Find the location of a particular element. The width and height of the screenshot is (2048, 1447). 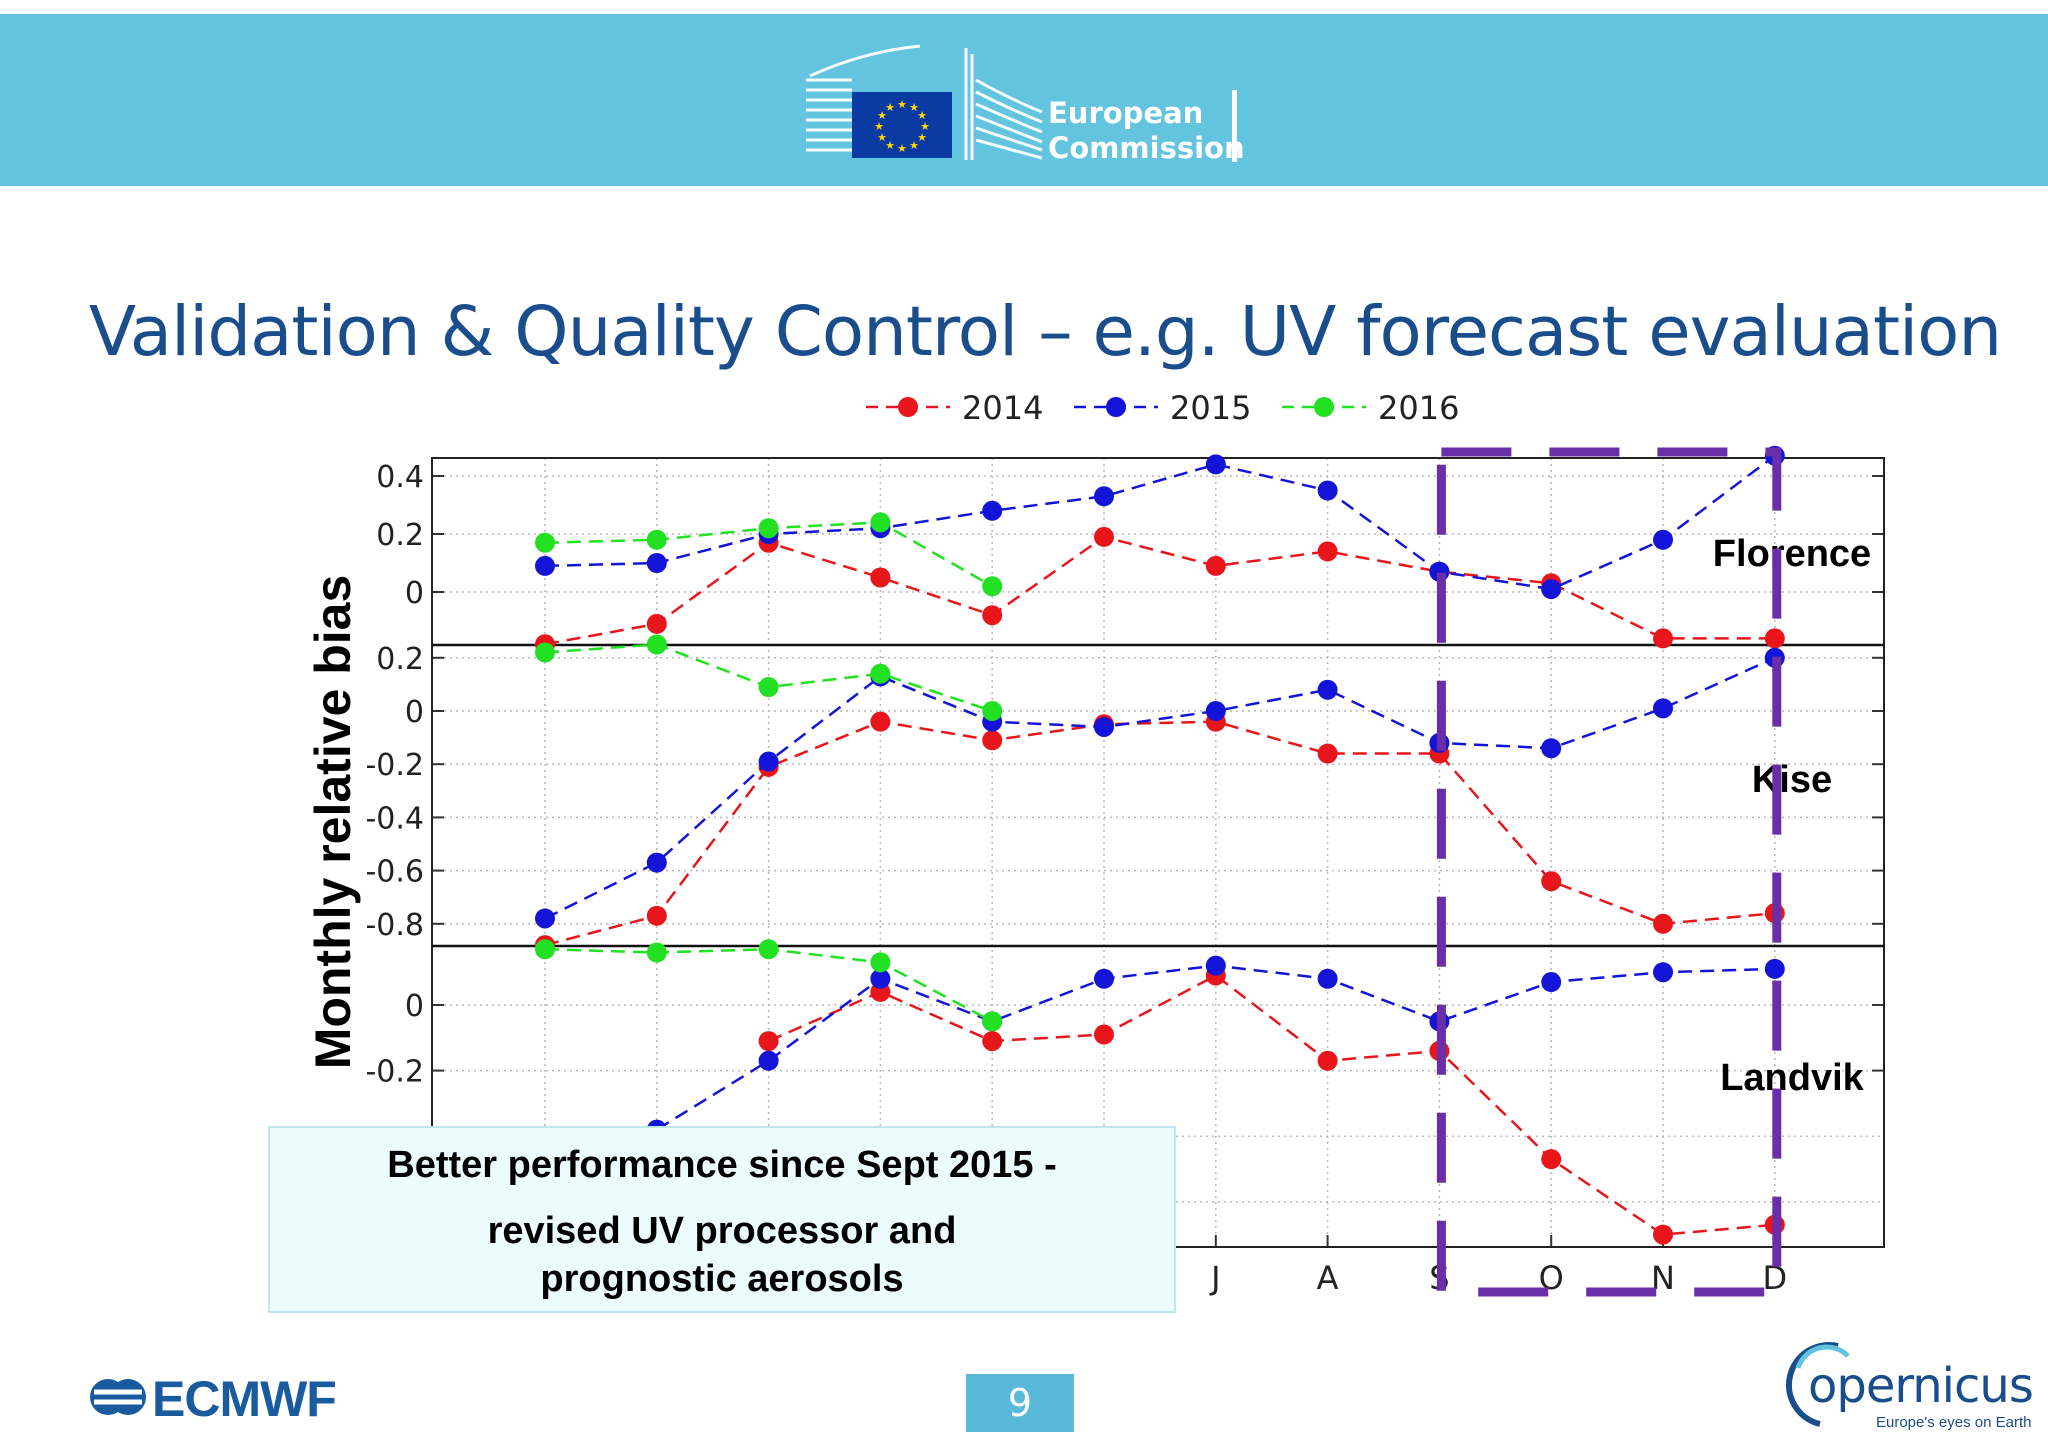

copernicus-tagline: Europe's eyes on Earth is located at coordinates (1954, 1422).